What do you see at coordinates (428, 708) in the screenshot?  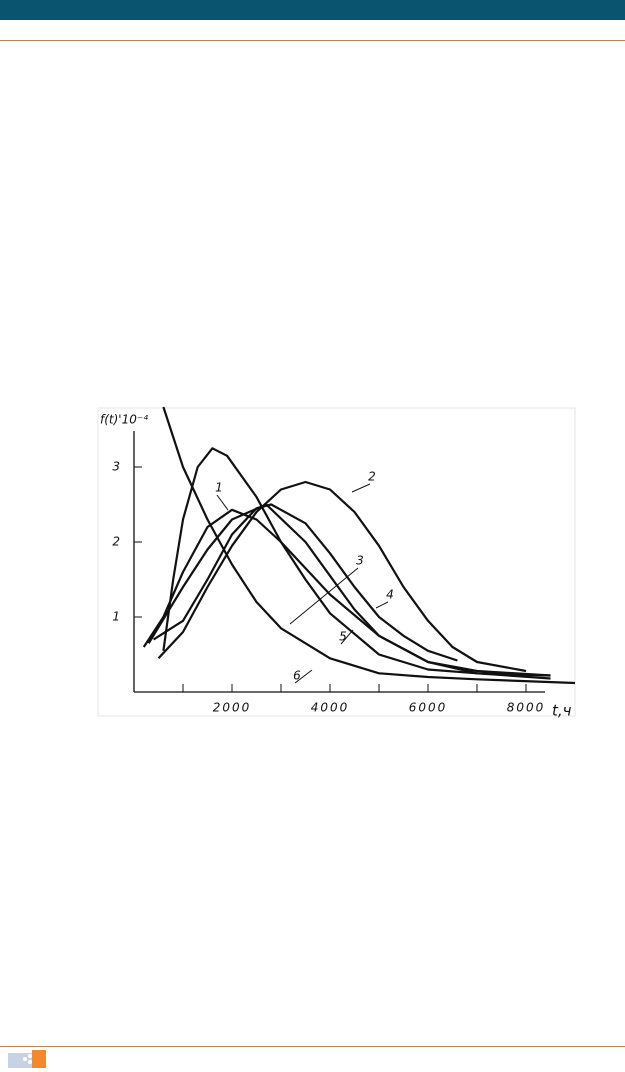 I see `x-tick-label: 6000` at bounding box center [428, 708].